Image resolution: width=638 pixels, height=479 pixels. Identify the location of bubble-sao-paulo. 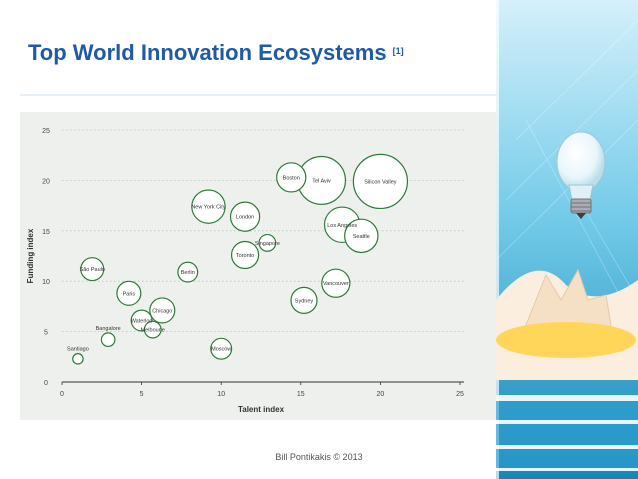
(92, 269).